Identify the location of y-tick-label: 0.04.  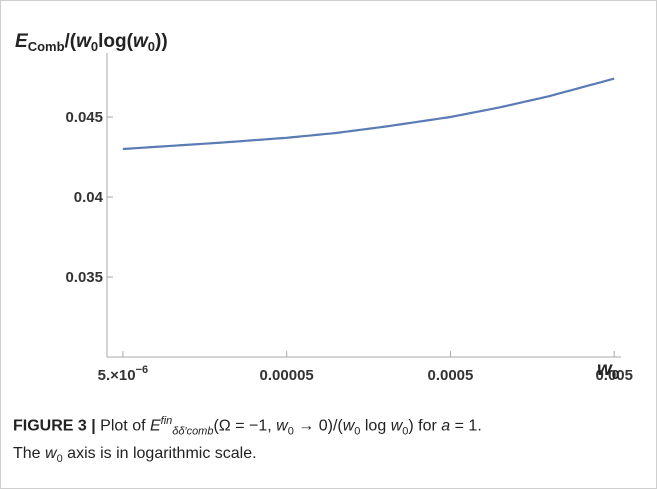
(89, 197).